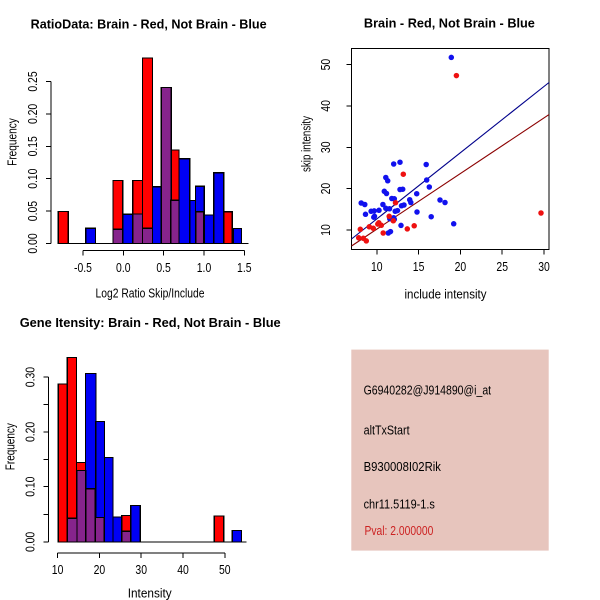 The image size is (600, 600). Describe the element at coordinates (30, 377) in the screenshot. I see `svg-text: 0.30` at that location.